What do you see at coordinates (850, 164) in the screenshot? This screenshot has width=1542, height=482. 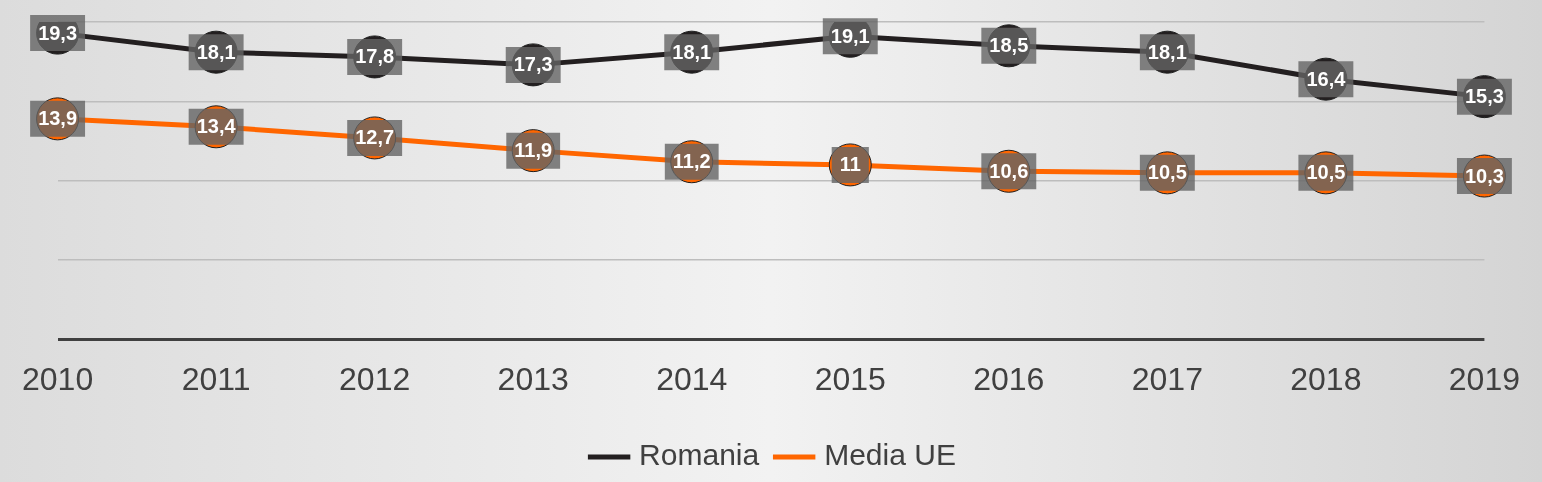 I see `data-label: 11` at bounding box center [850, 164].